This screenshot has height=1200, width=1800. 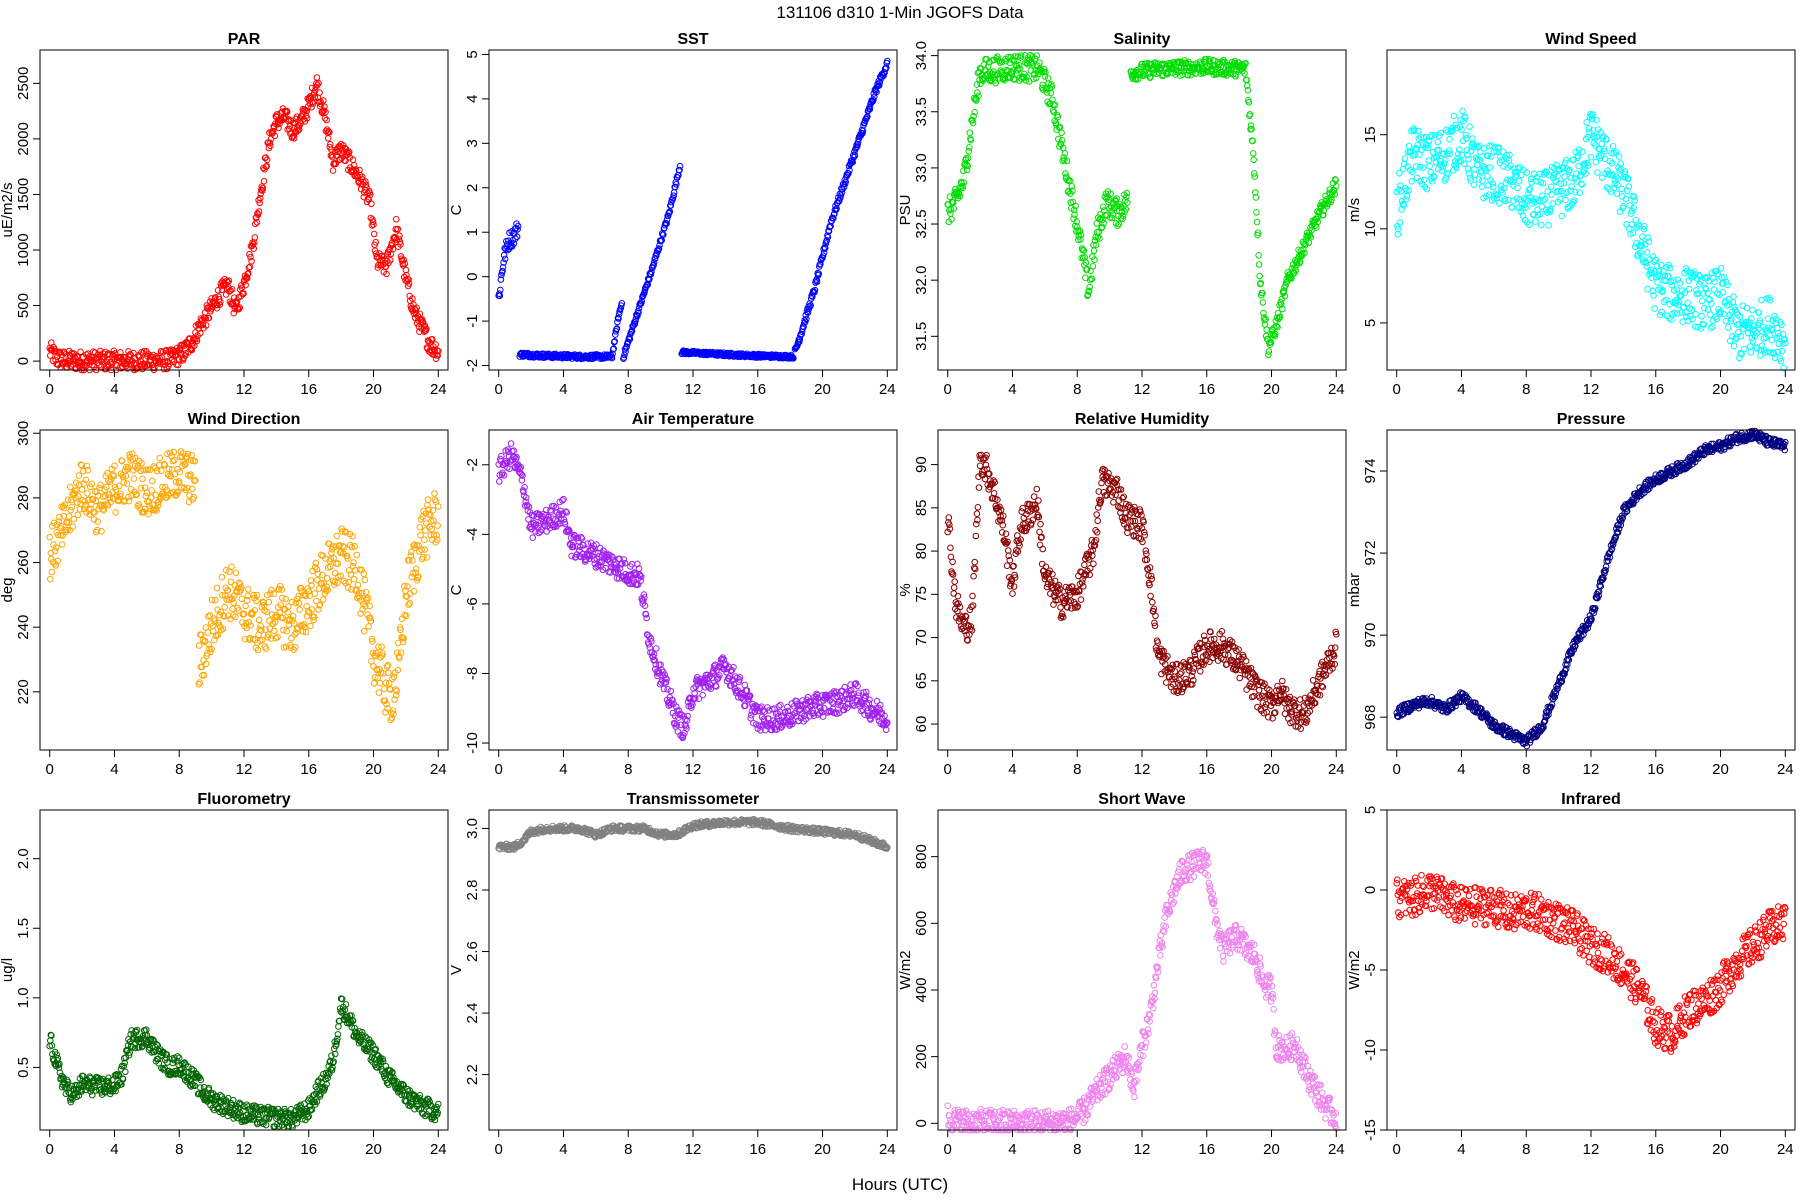 What do you see at coordinates (1655, 389) in the screenshot?
I see `x-tick-label: 16` at bounding box center [1655, 389].